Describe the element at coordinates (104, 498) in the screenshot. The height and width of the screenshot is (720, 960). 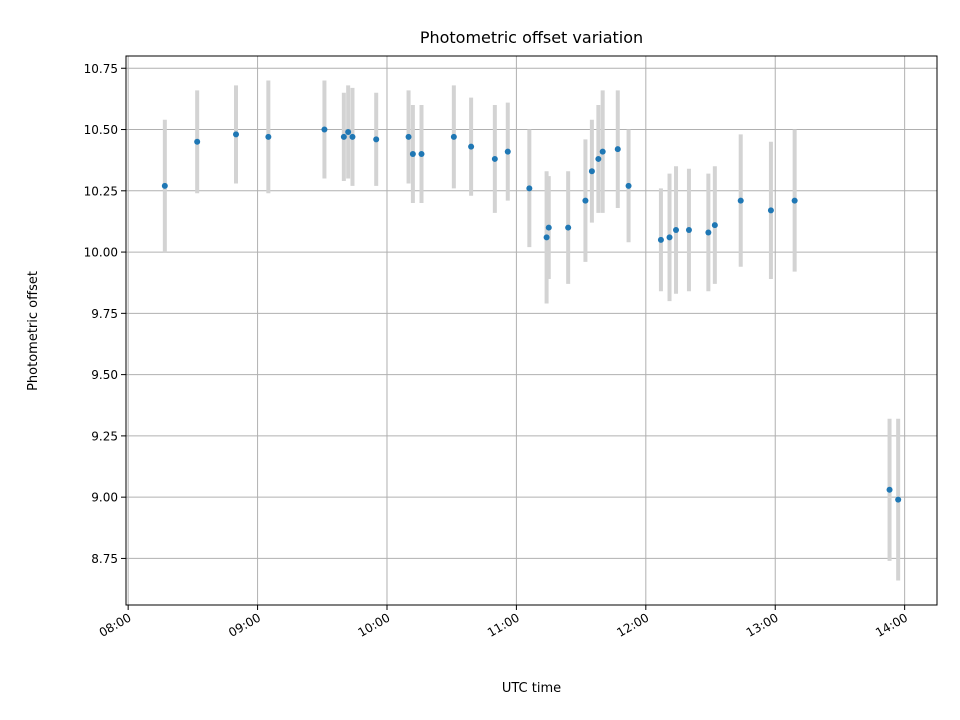
I see `y-tick-label: 9.00` at that location.